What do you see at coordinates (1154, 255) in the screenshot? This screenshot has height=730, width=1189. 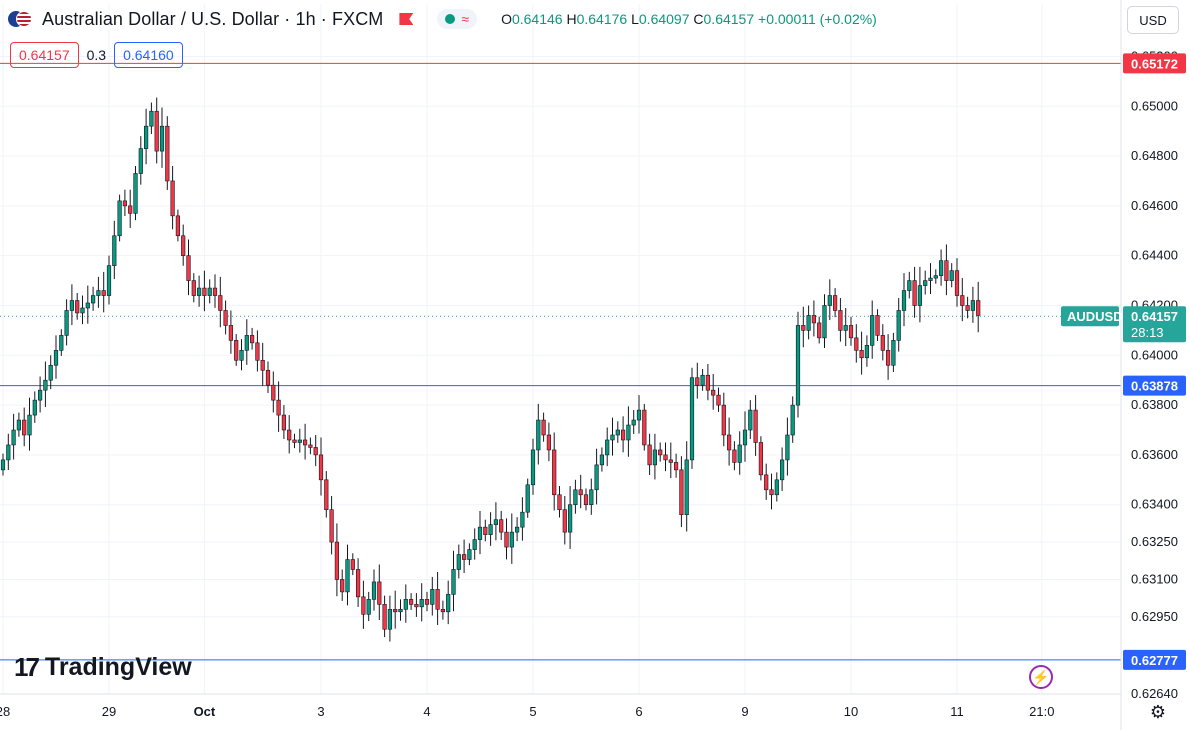 I see `price-tick-label: 0.64400` at bounding box center [1154, 255].